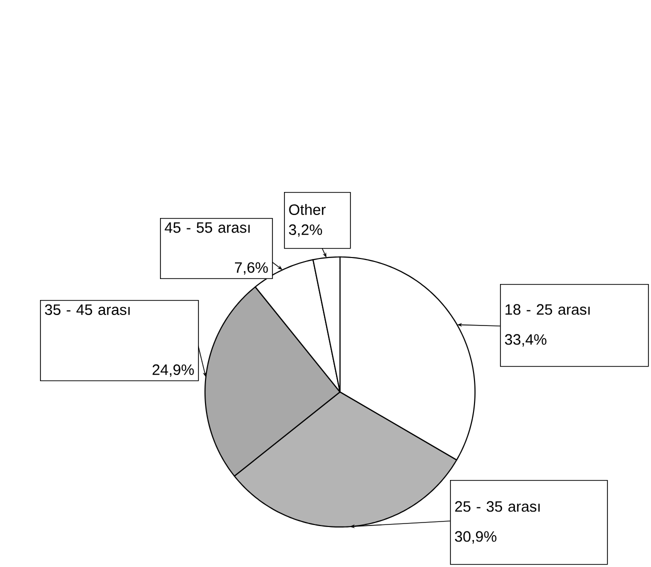 The height and width of the screenshot is (567, 651). I want to click on slice-label: 45 - 55 arası, so click(207, 227).